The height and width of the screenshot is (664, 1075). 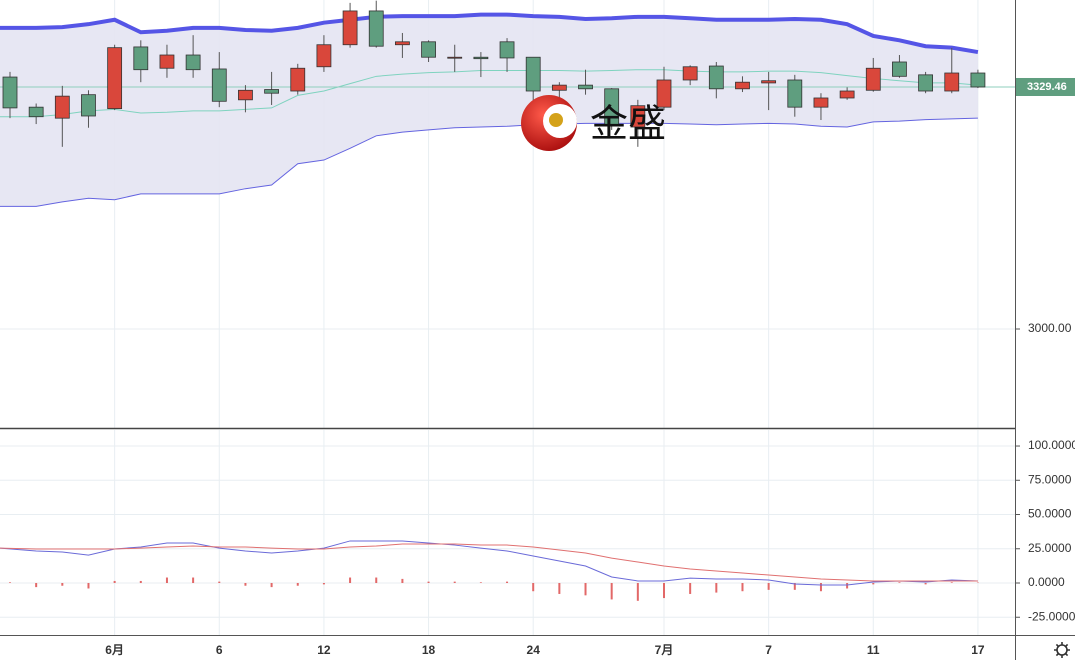 I want to click on settings-icon, so click(x=1062, y=650).